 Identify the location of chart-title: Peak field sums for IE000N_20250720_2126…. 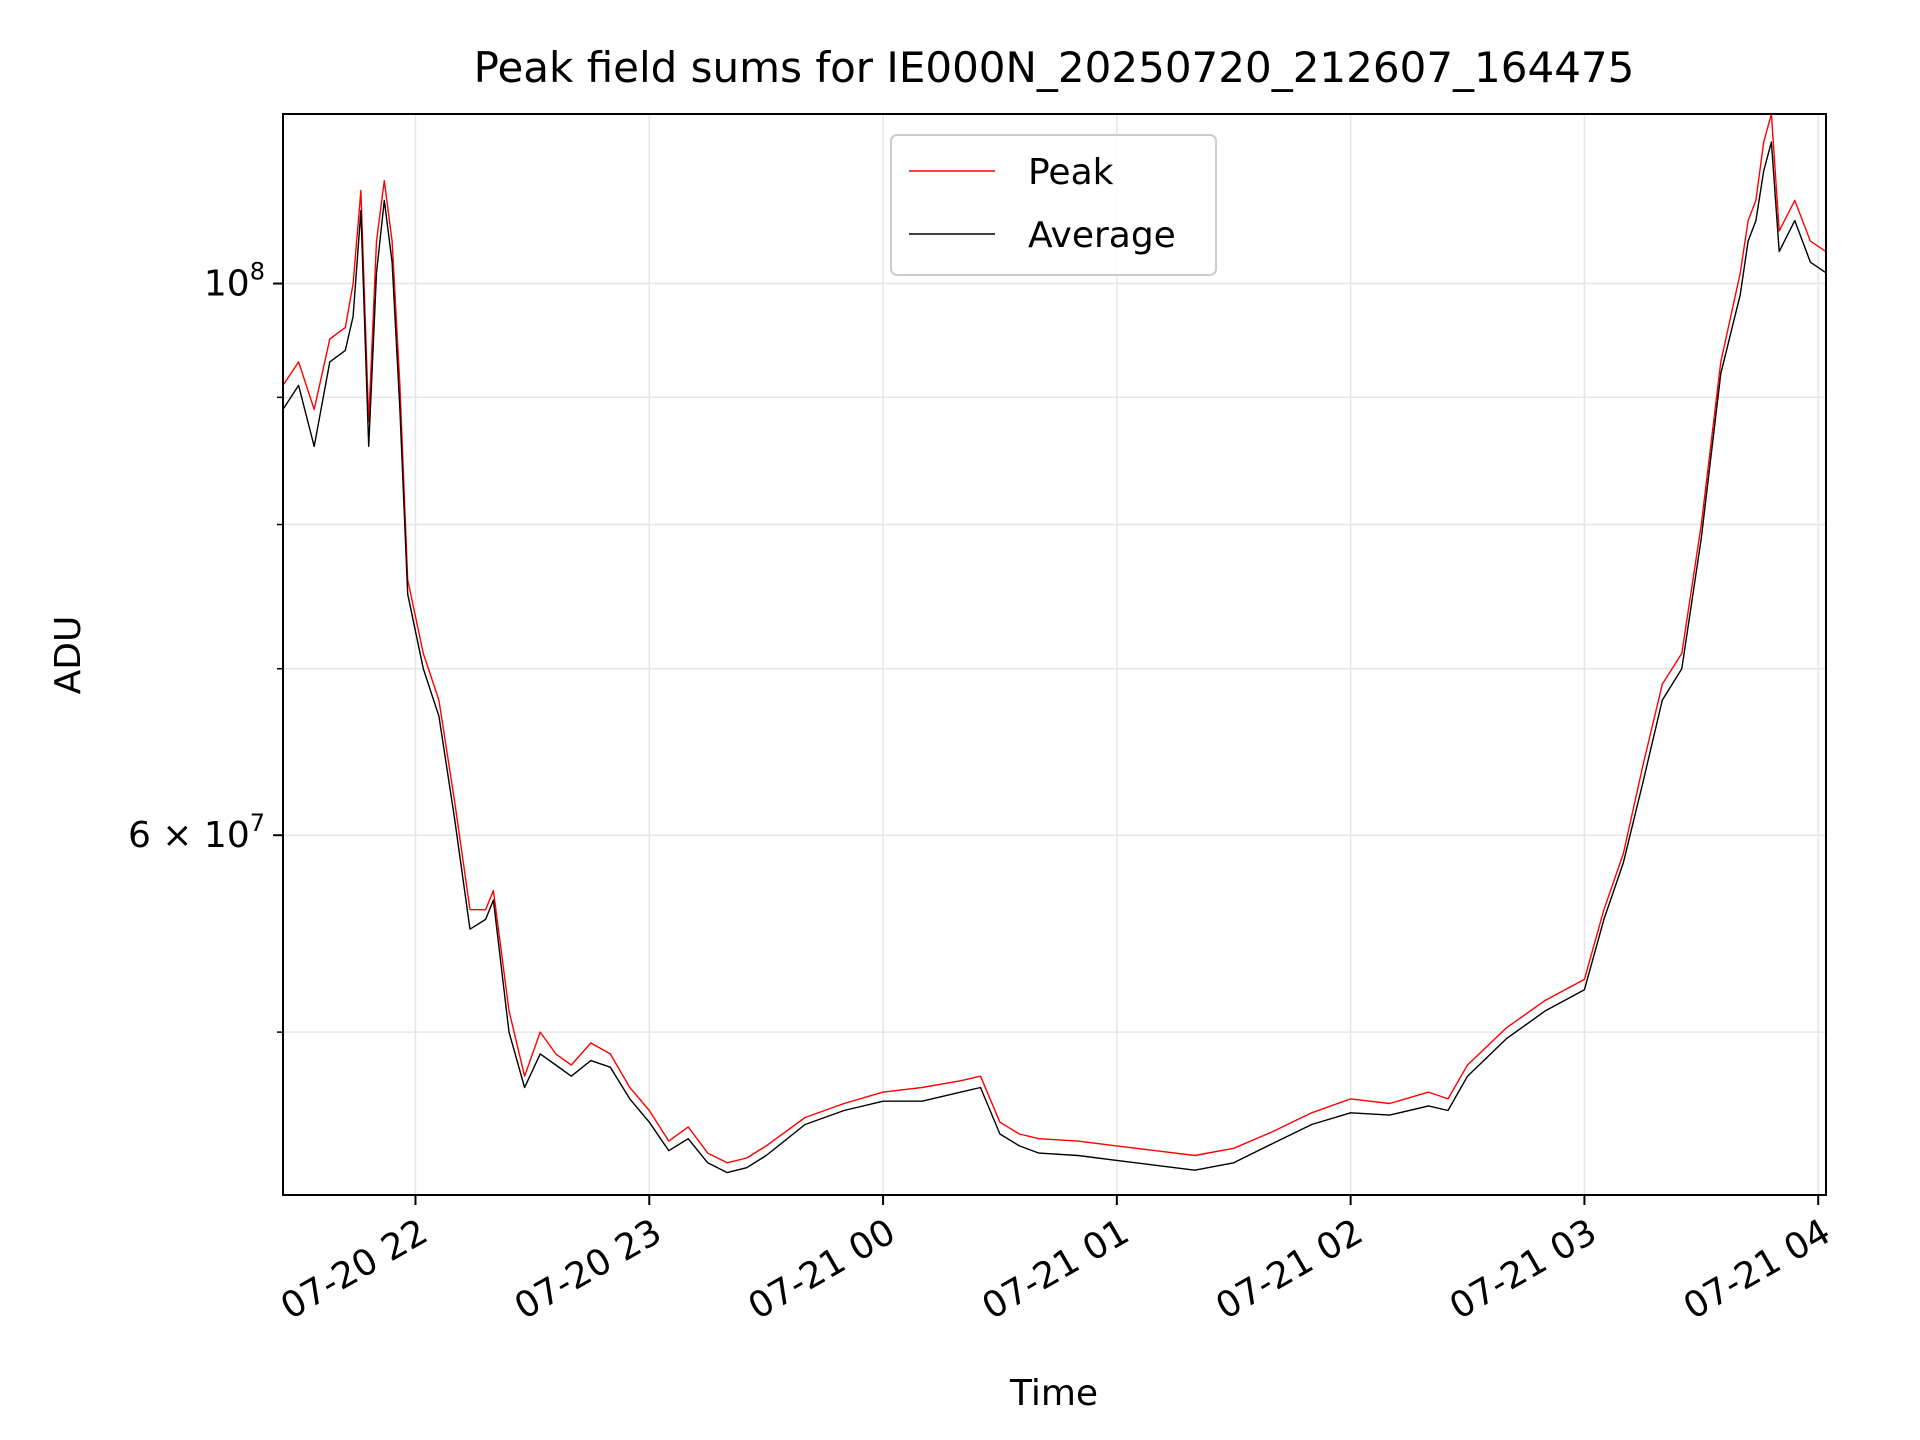
(1054, 67).